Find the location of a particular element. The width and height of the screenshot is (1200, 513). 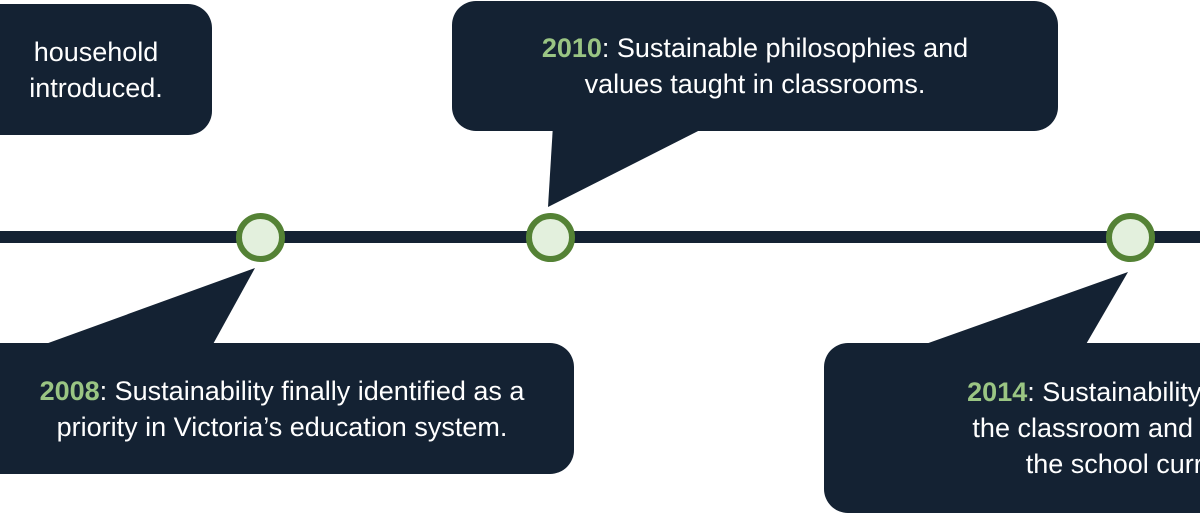

callout-line: priority in Victoria’s education system. is located at coordinates (282, 426).